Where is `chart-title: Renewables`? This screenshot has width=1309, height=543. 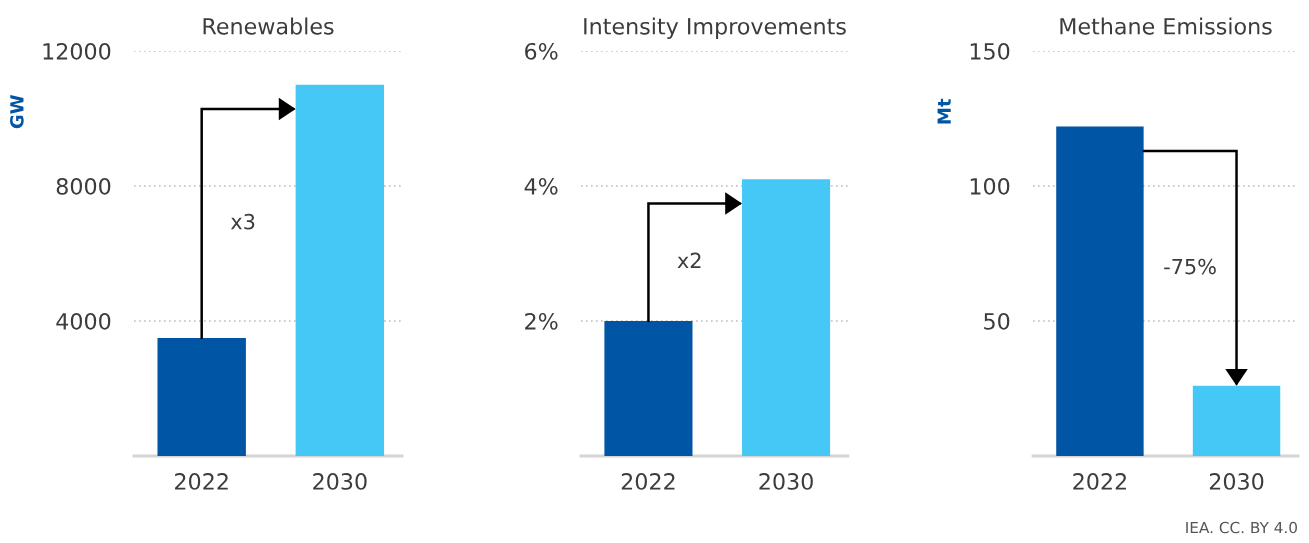 chart-title: Renewables is located at coordinates (268, 26).